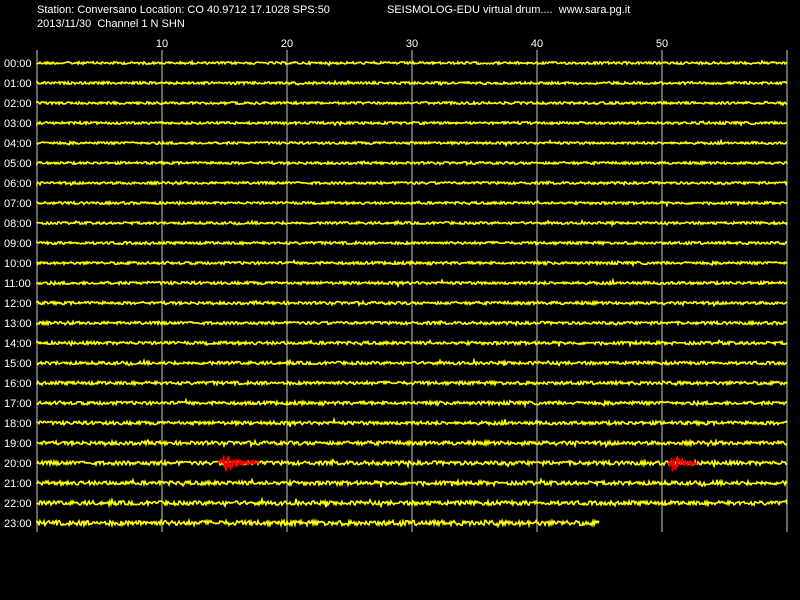 The image size is (800, 600). What do you see at coordinates (111, 24) in the screenshot?
I see `date-channel-info: 2013/11/30 Channel 1 N SHN` at bounding box center [111, 24].